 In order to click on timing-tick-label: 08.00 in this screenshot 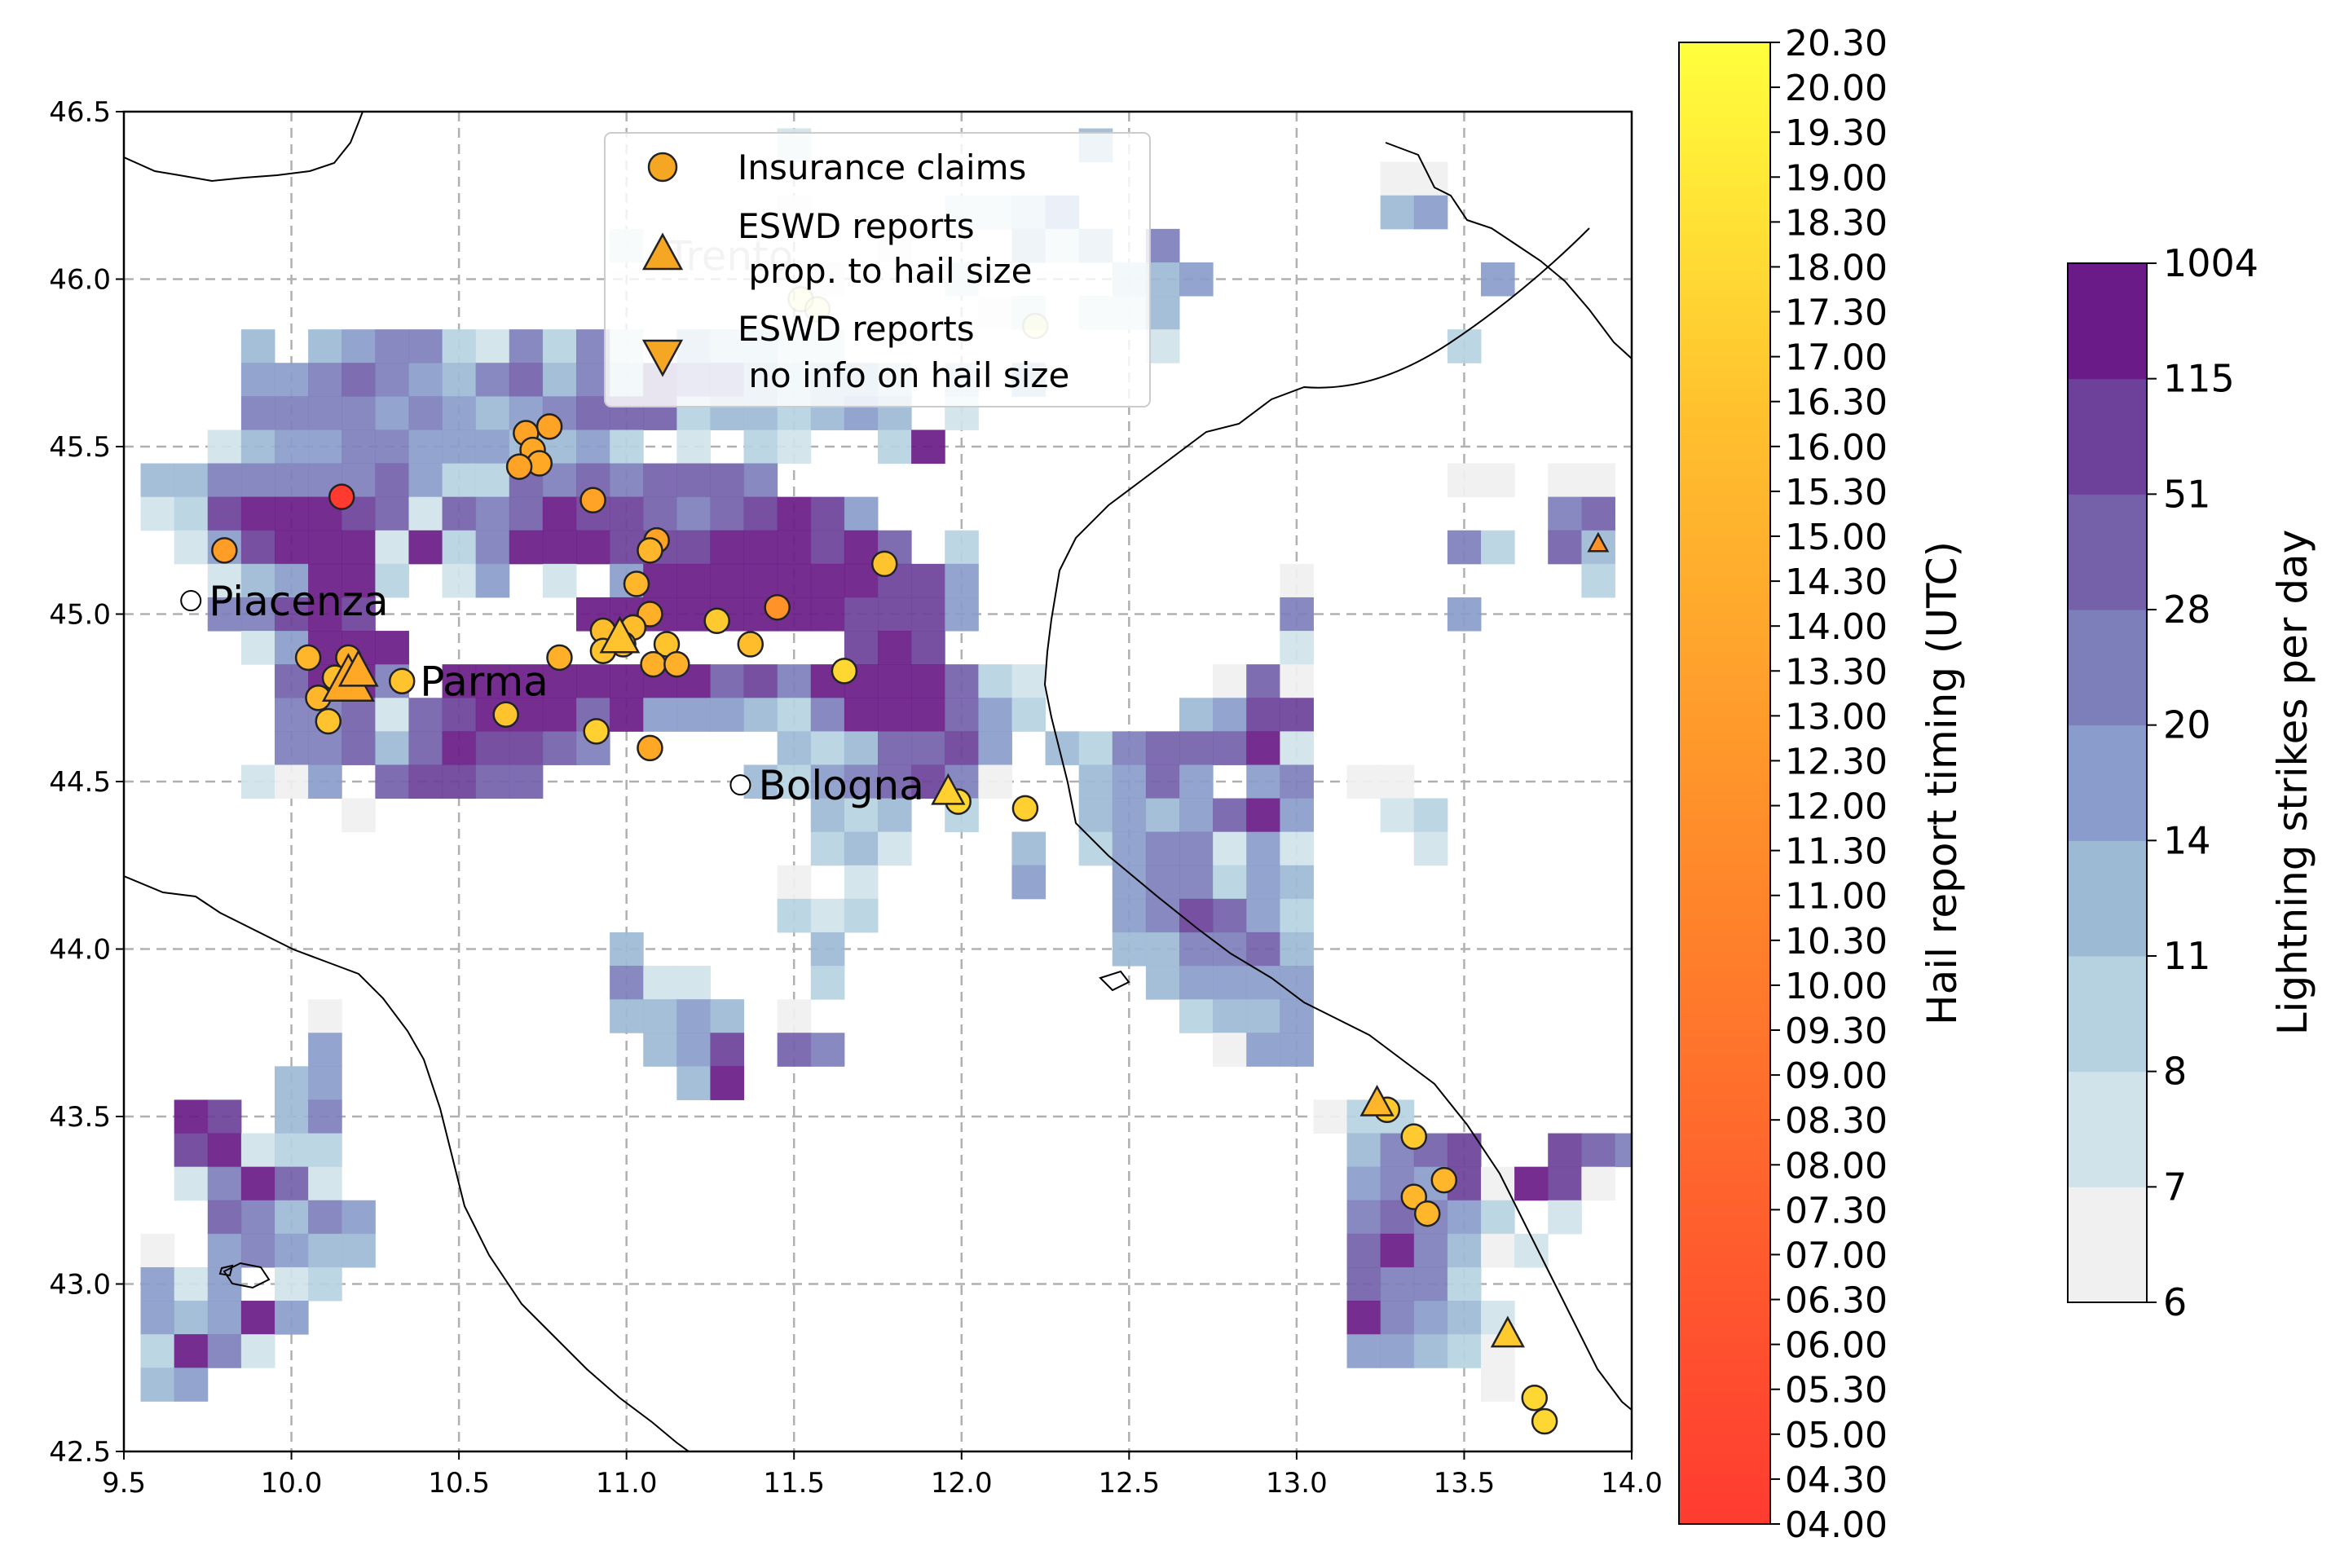, I will do `click(1837, 1166)`.